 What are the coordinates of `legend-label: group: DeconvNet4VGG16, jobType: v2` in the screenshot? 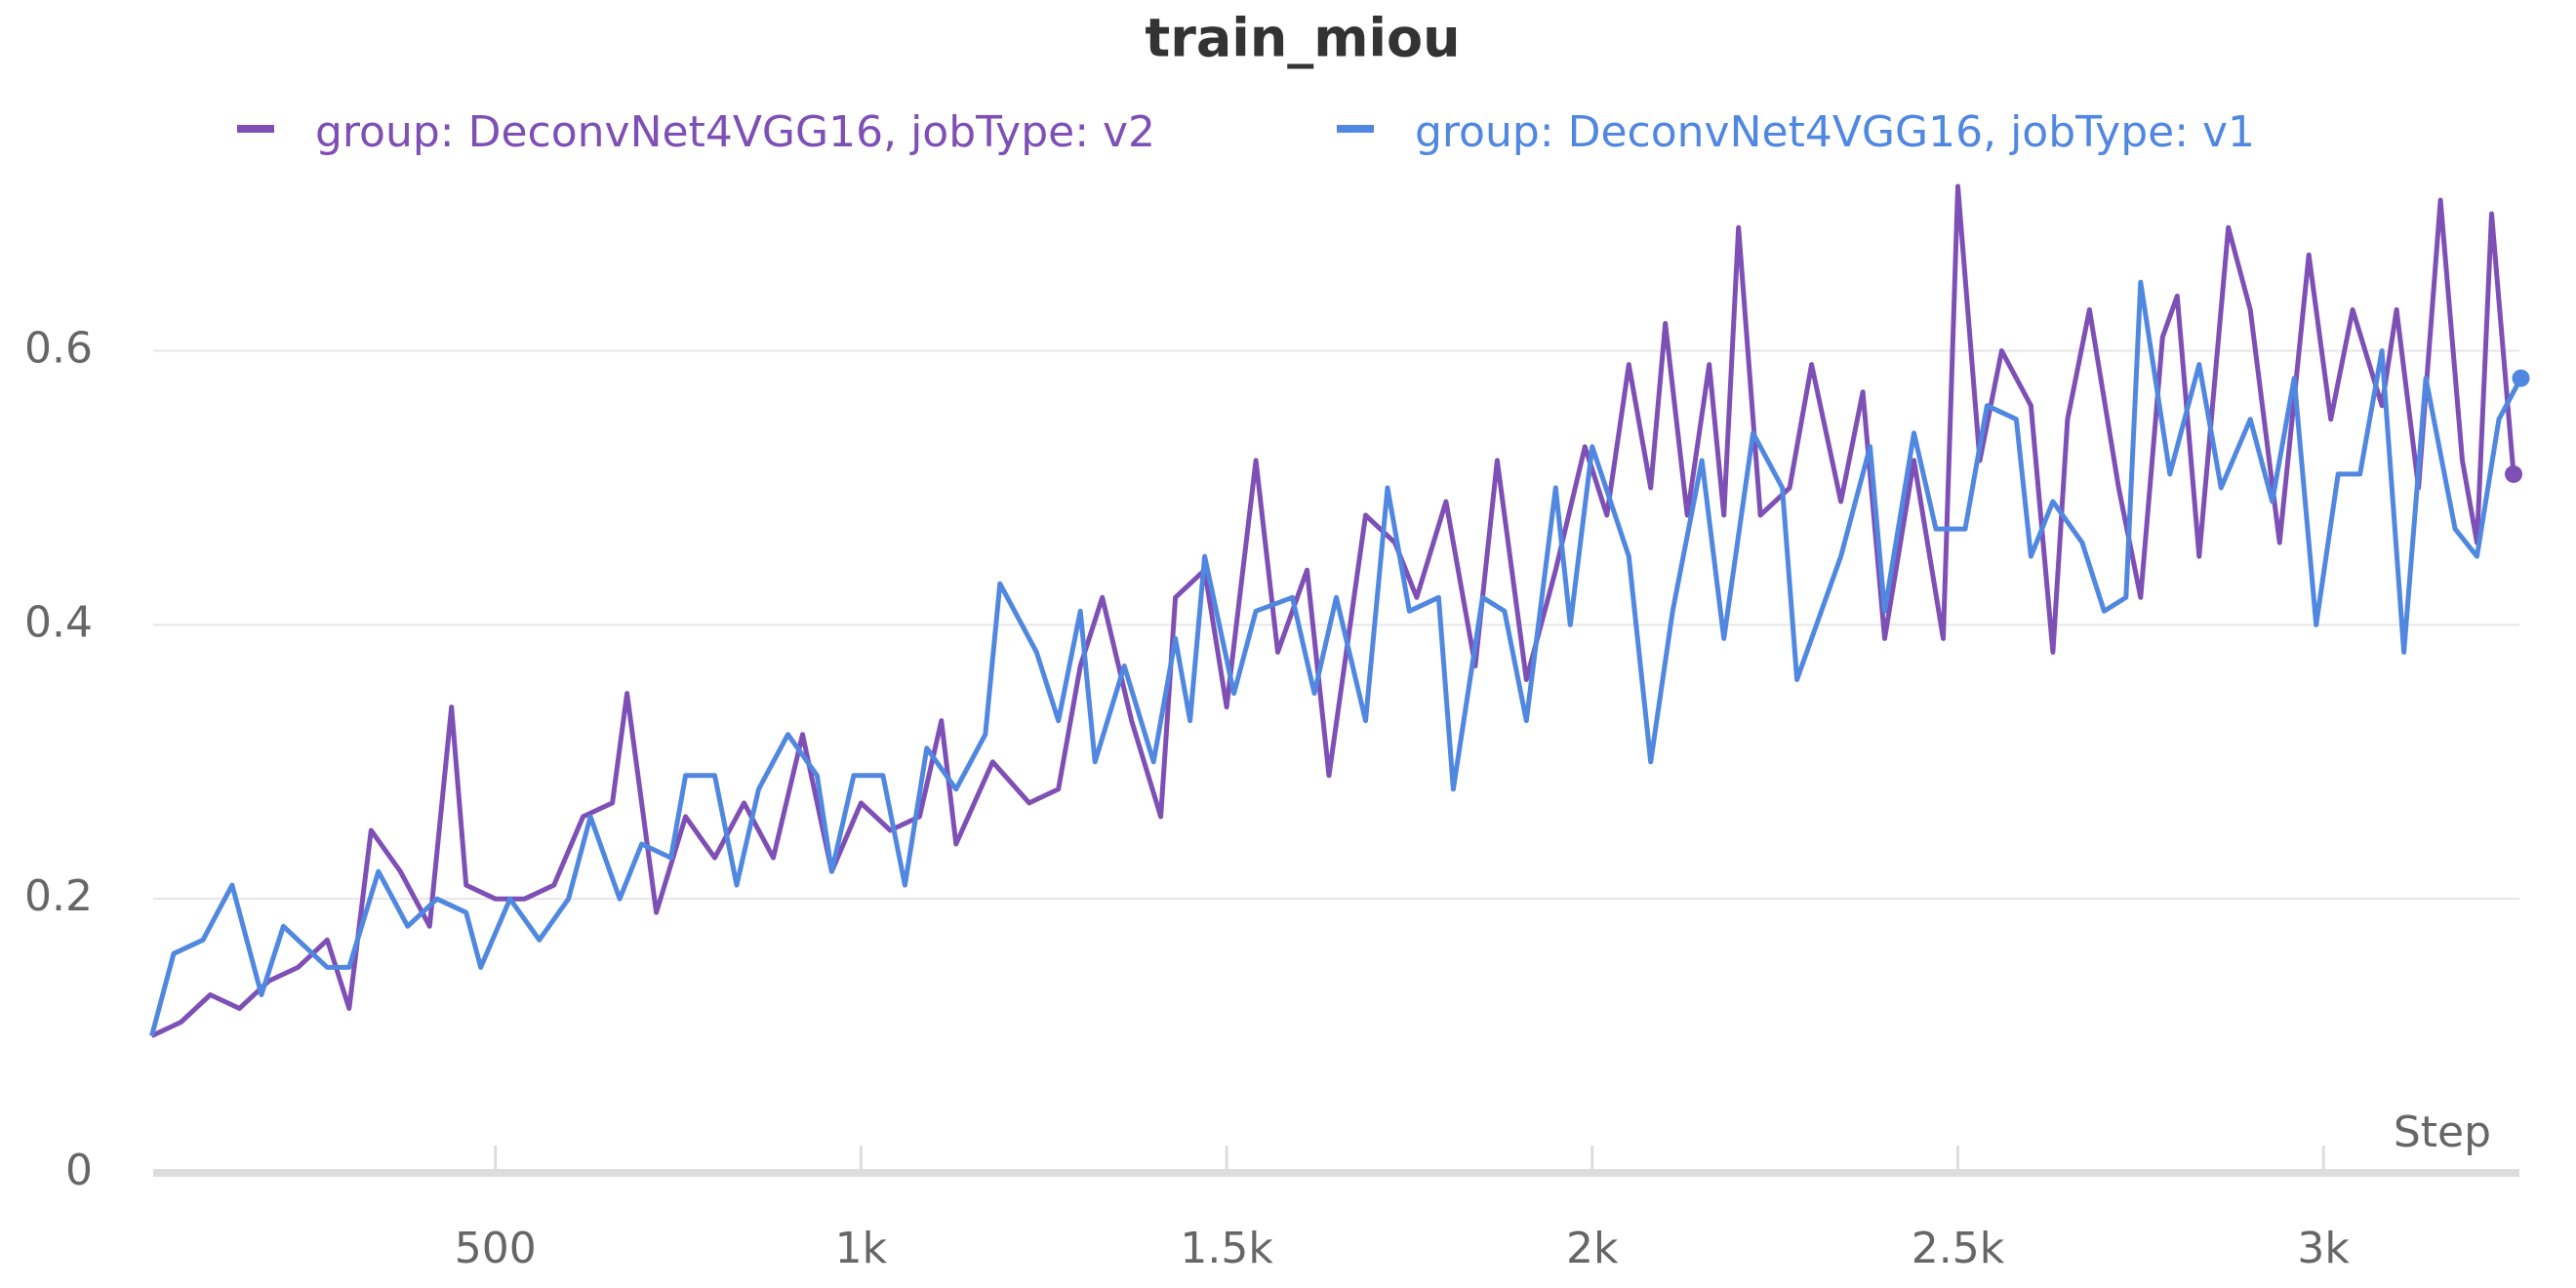 It's located at (735, 132).